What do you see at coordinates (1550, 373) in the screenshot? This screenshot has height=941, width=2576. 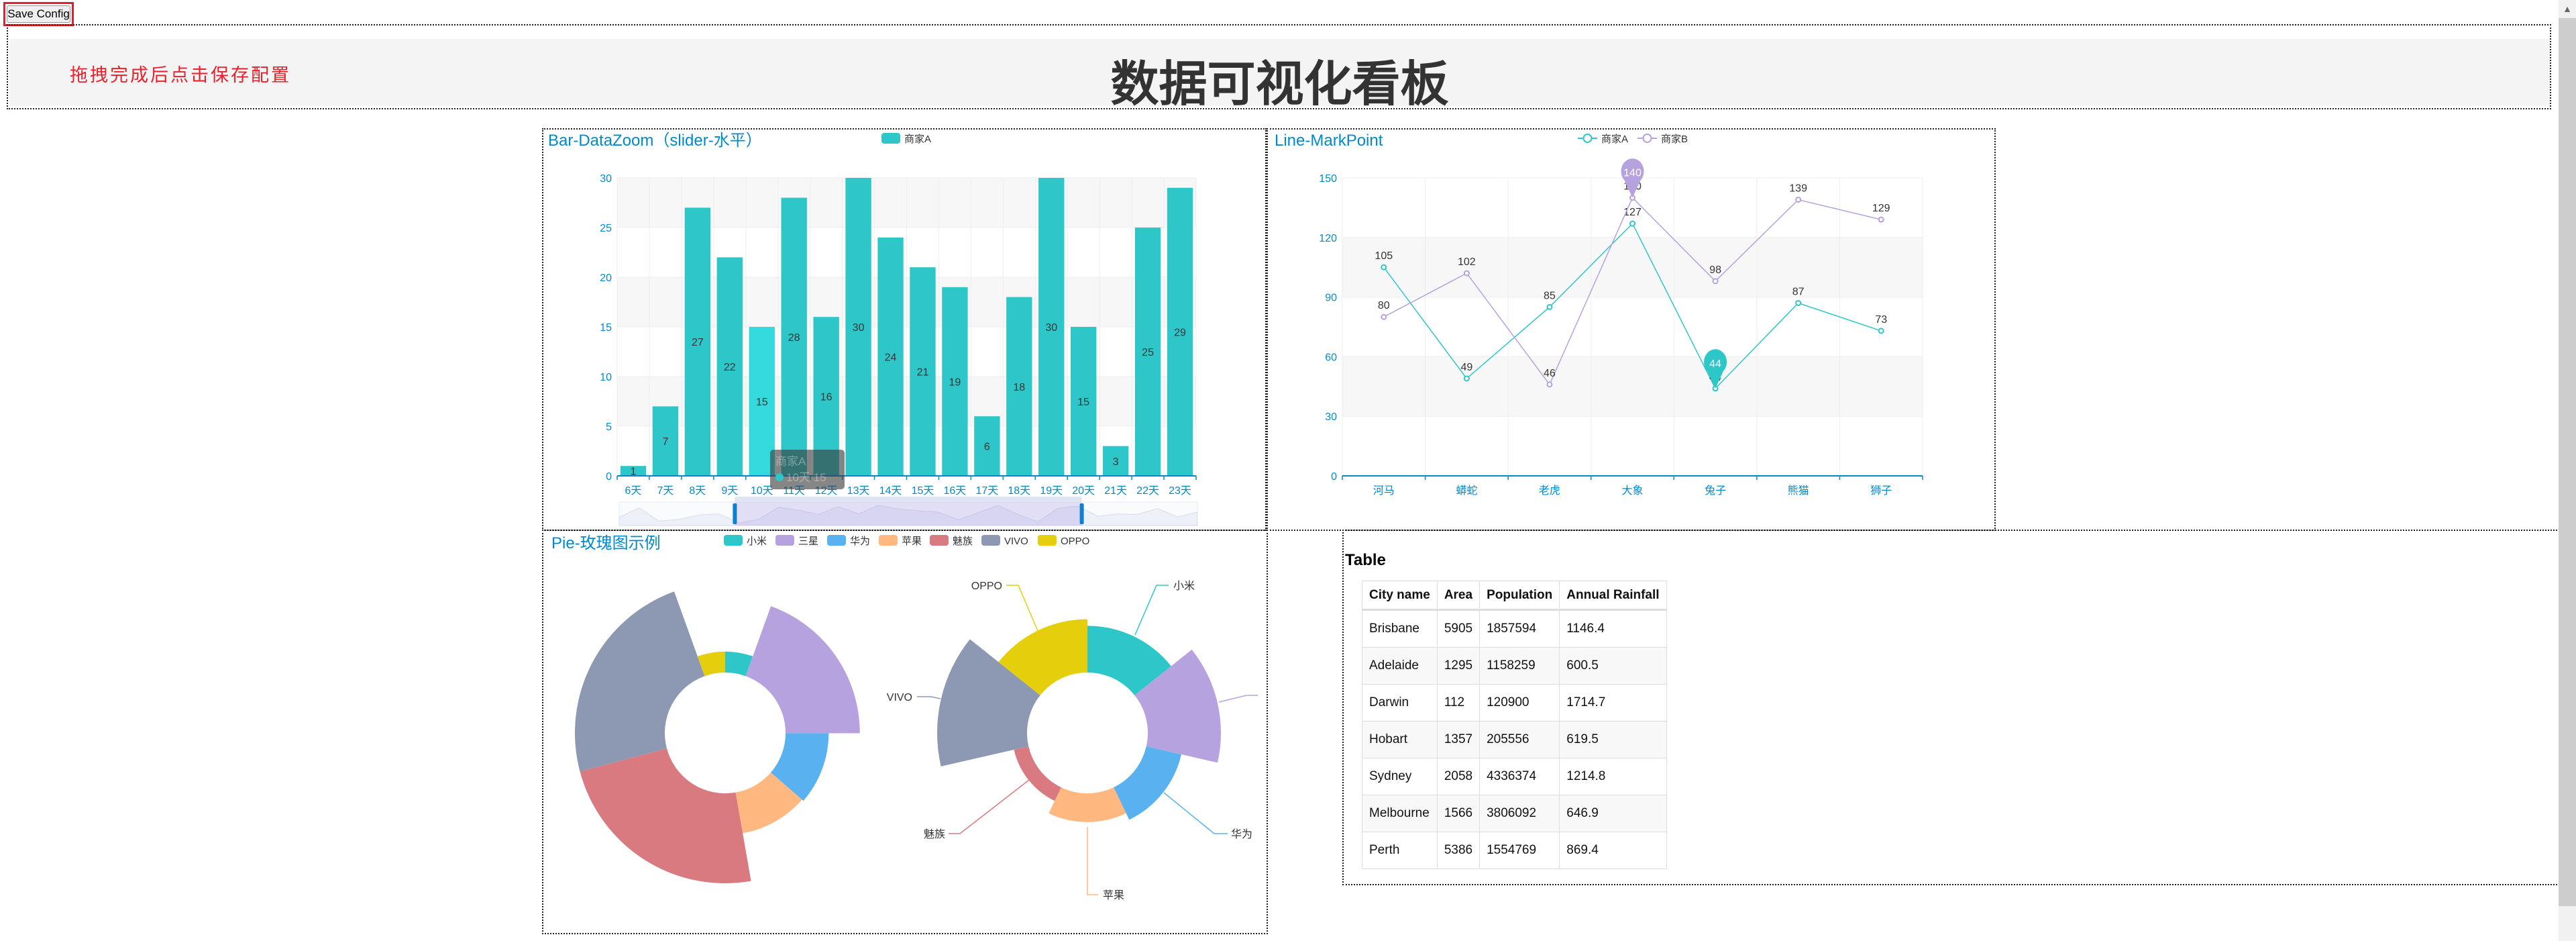 I see `data-label: 46` at bounding box center [1550, 373].